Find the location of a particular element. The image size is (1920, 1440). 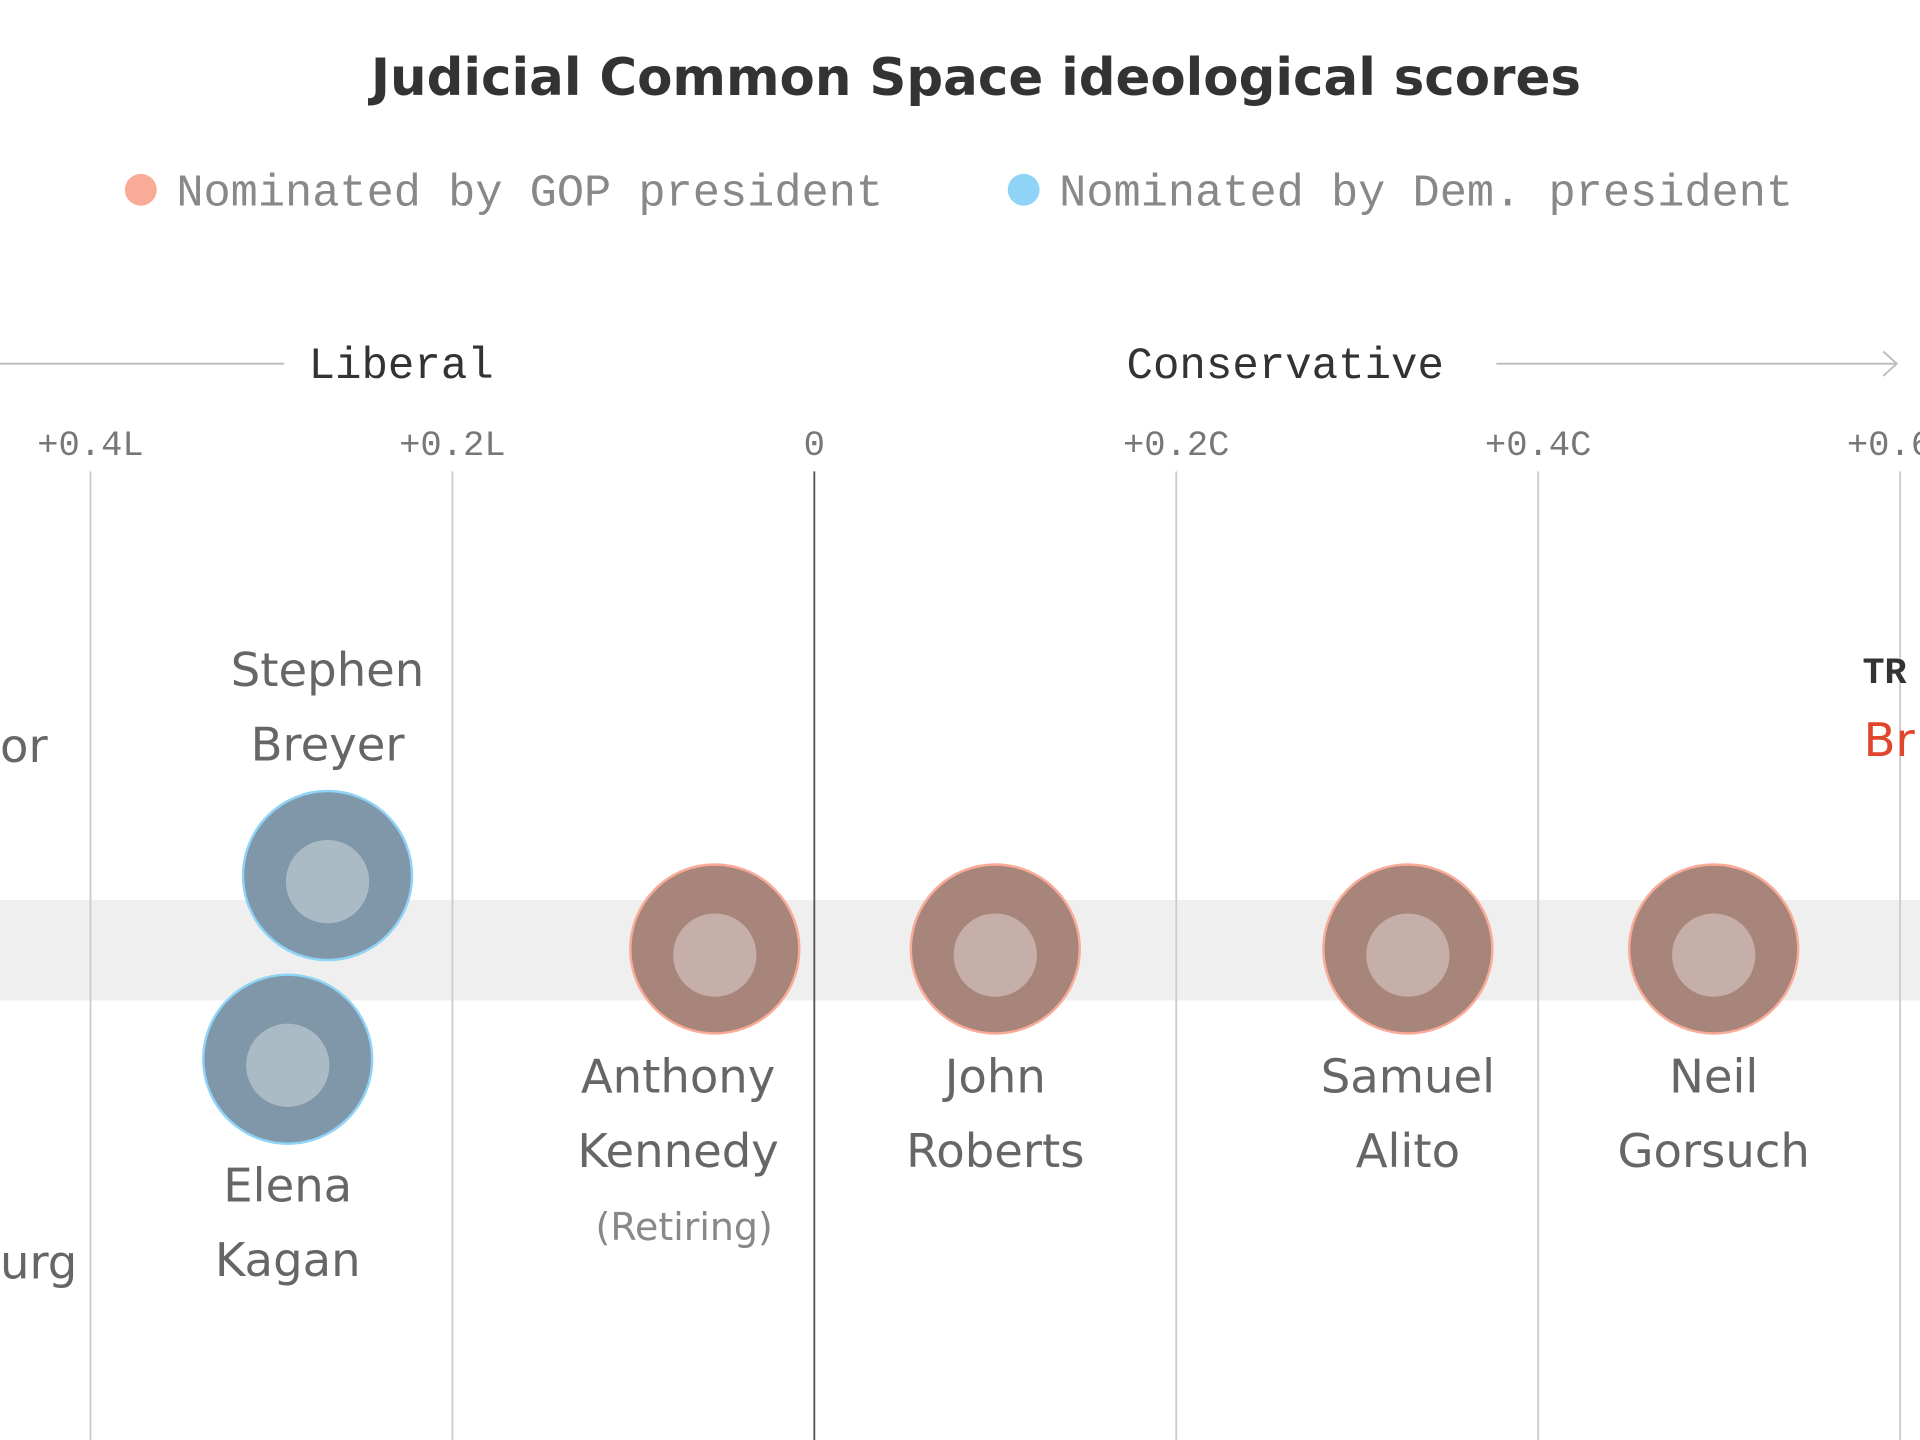

justice-name: Alito is located at coordinates (1408, 1151).